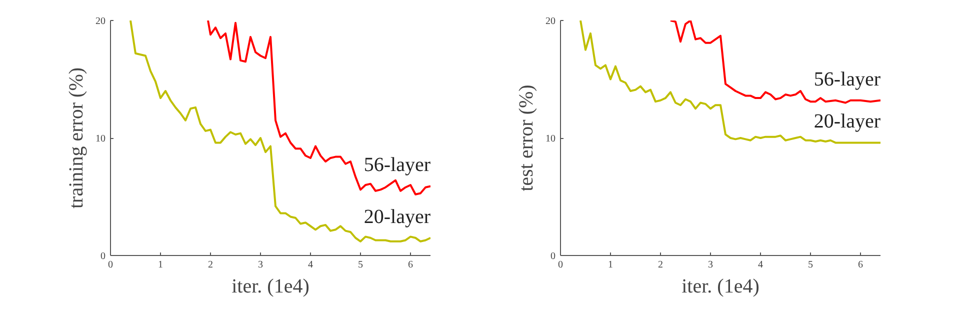 This screenshot has height=333, width=970. I want to click on y-axis-title: training error (%), so click(77, 138).